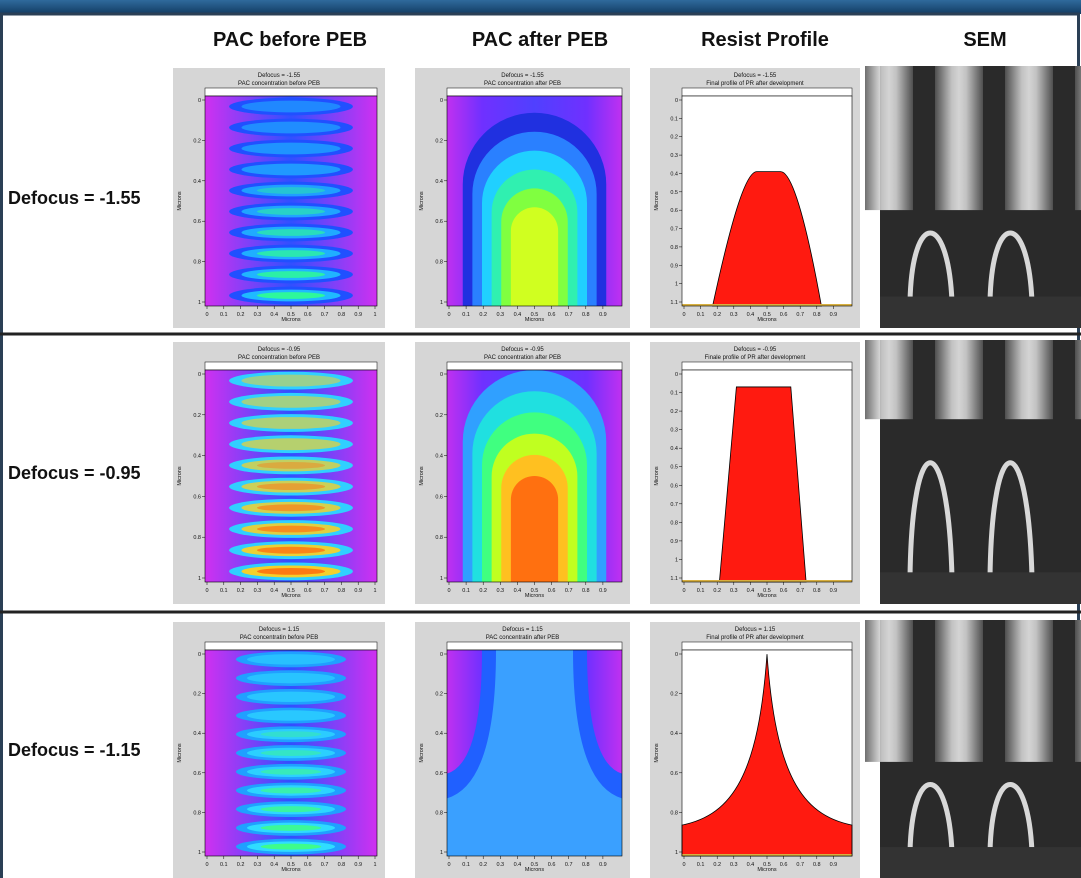  I want to click on y-tick-label: 1, so click(441, 853).